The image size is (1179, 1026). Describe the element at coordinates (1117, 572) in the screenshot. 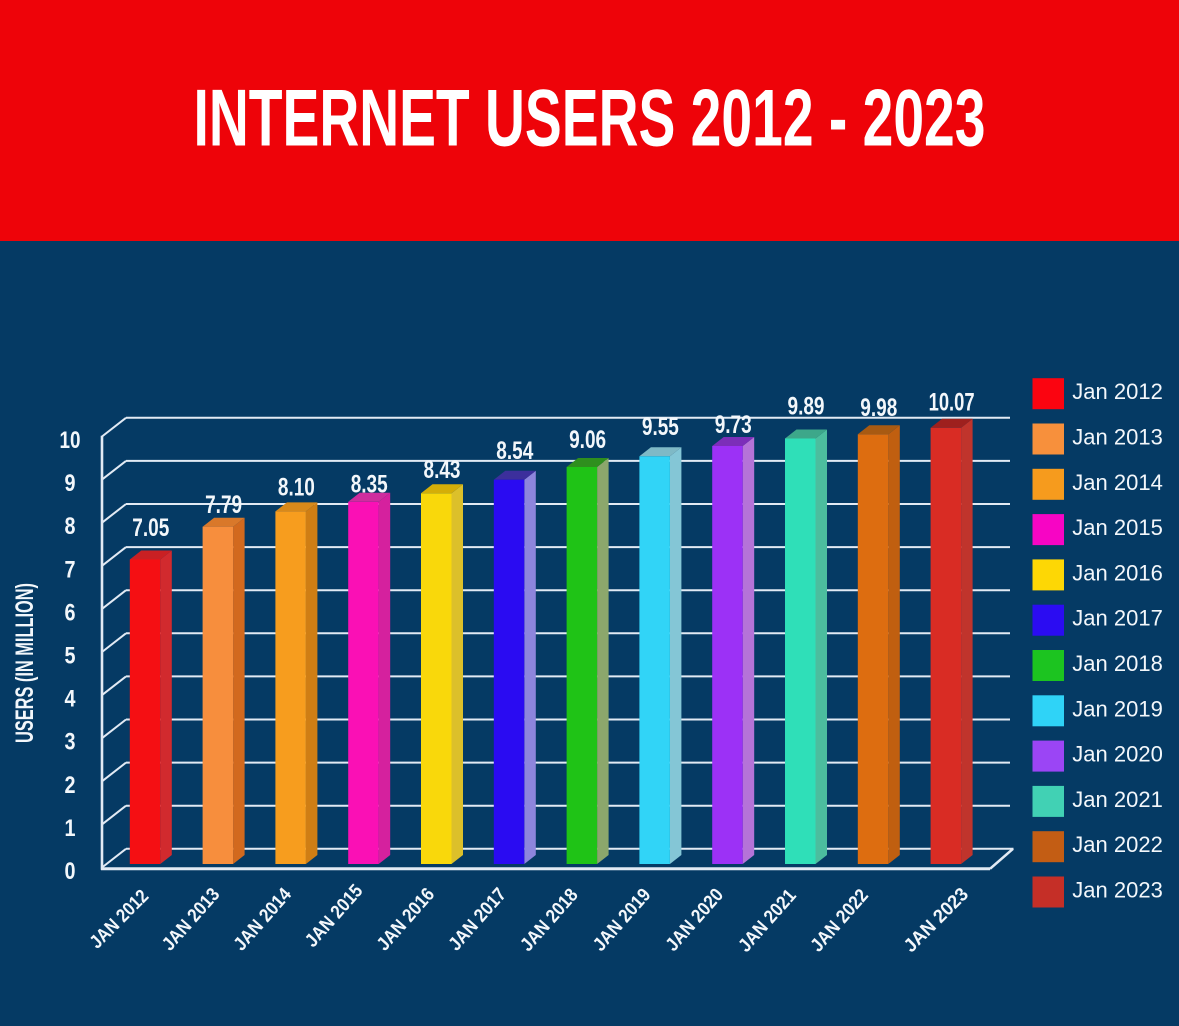

I see `svg-text: Jan 2016` at that location.